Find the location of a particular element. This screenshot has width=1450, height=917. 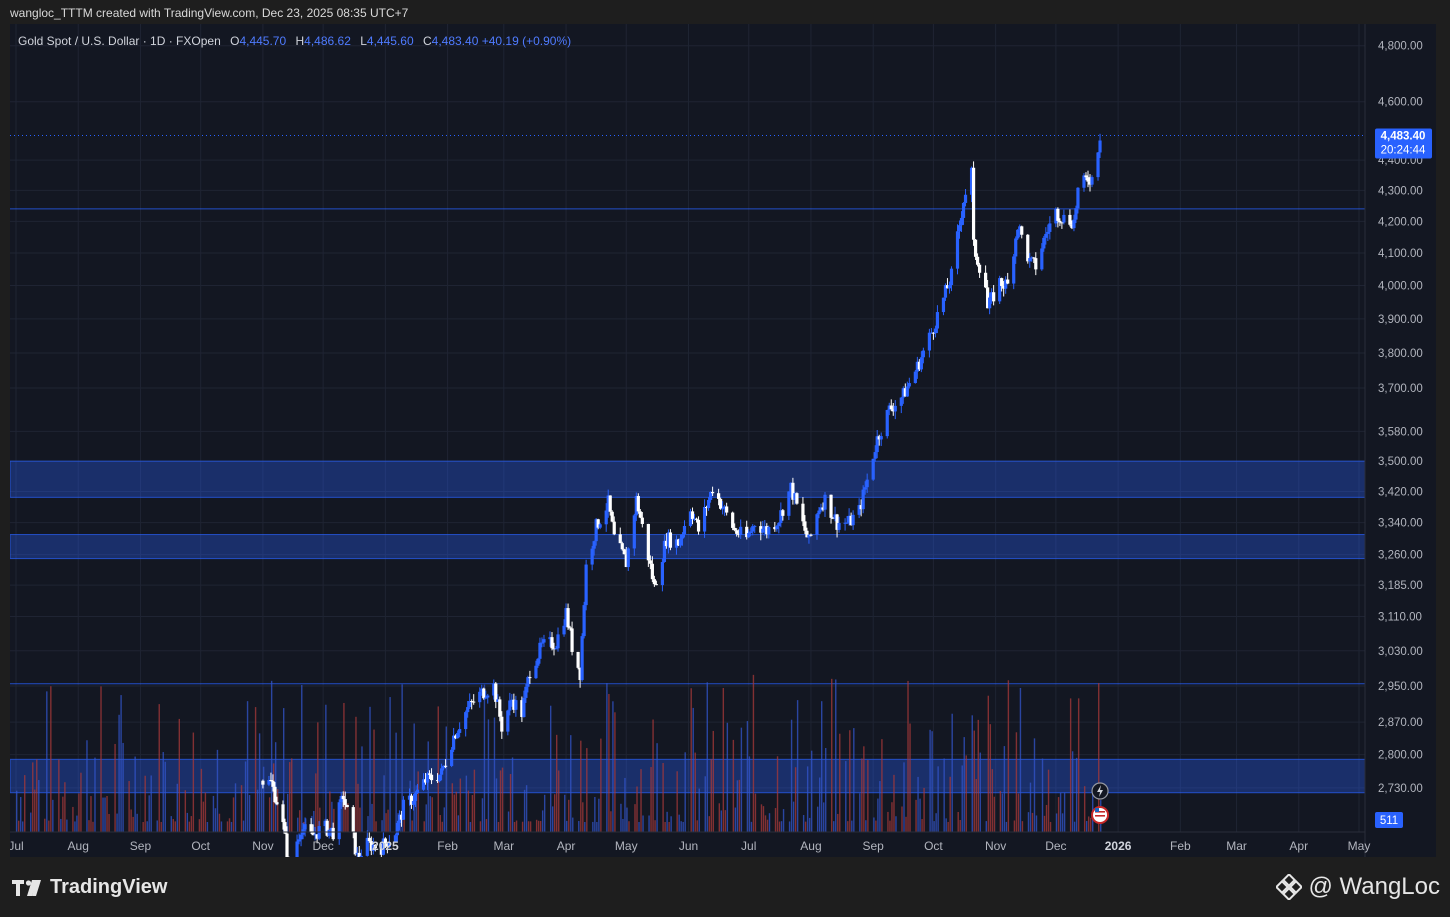

x-tick-label: Feb is located at coordinates (447, 846).